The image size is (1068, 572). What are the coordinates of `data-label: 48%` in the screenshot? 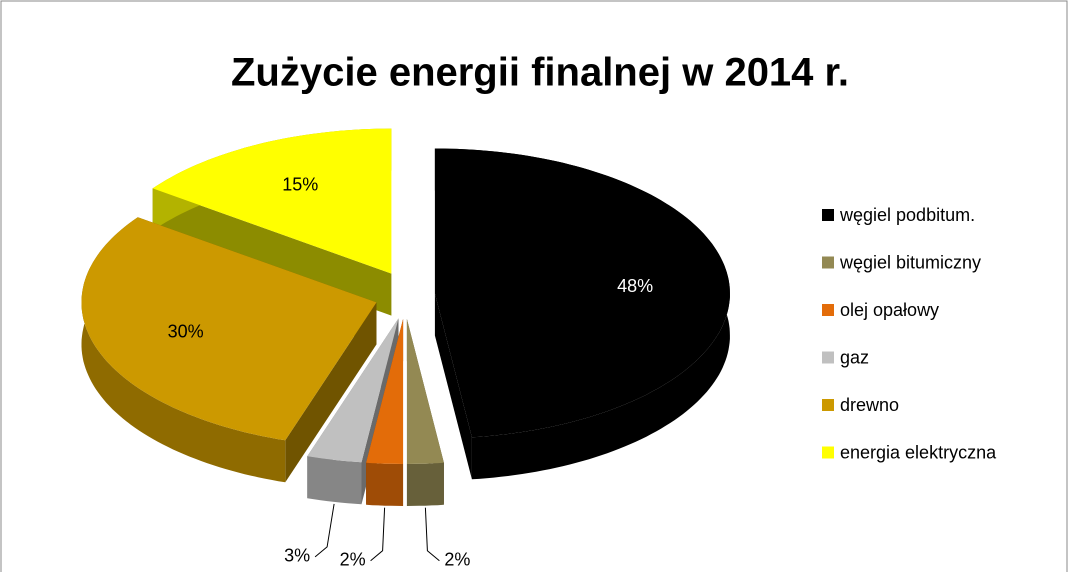 It's located at (635, 286).